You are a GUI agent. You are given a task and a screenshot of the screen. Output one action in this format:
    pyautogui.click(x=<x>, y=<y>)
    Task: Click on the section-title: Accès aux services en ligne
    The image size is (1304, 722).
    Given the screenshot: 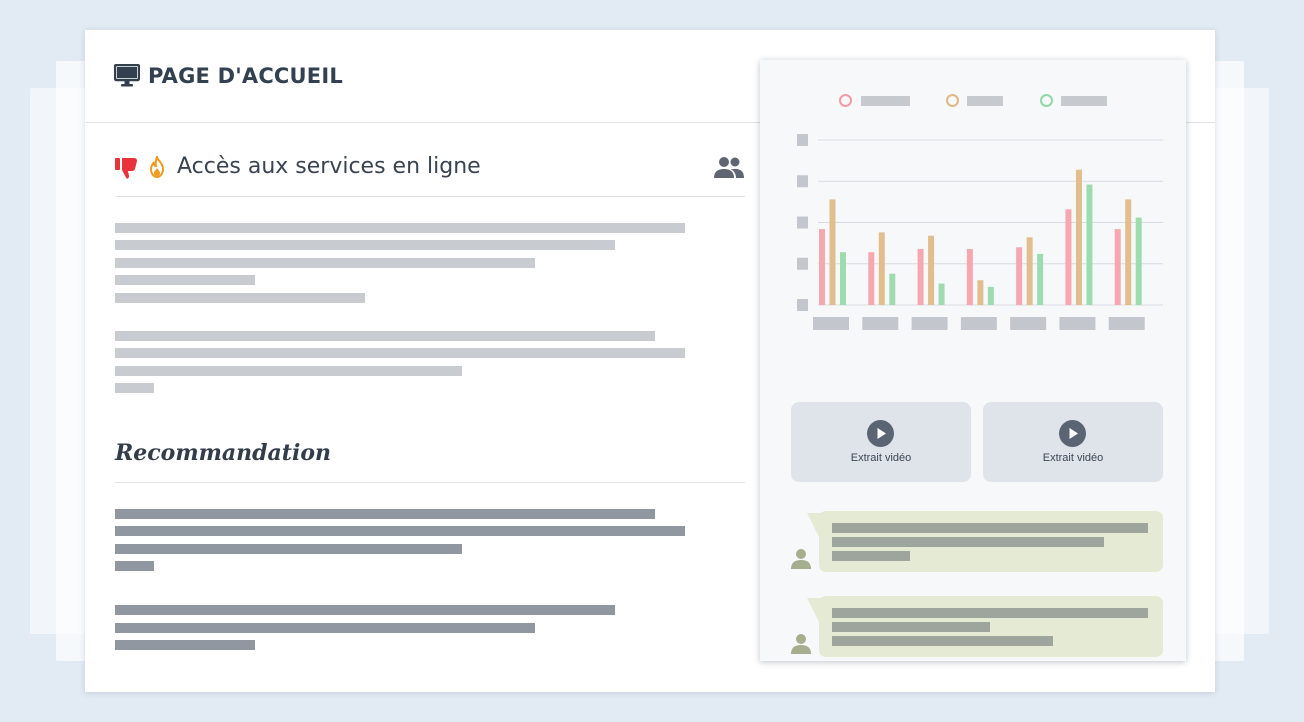 What is the action you would take?
    pyautogui.click(x=329, y=166)
    